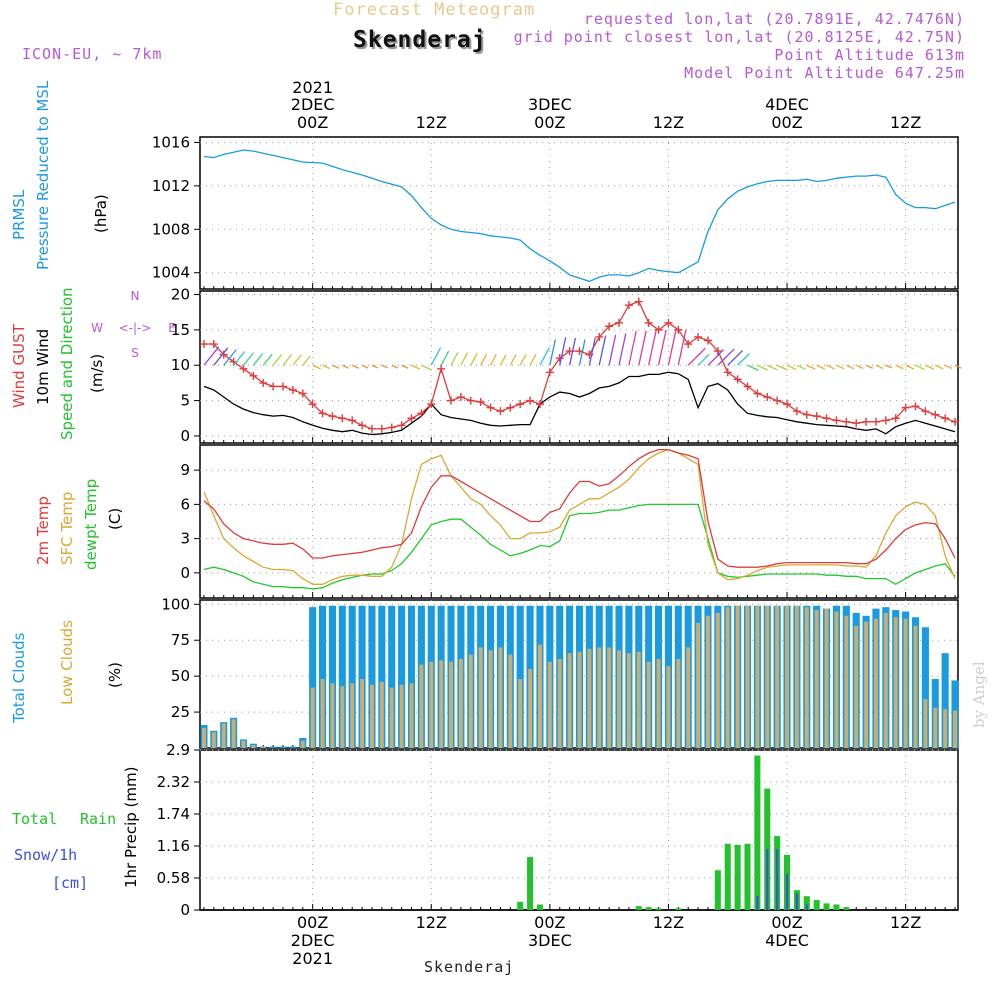 This screenshot has width=1000, height=1000. Describe the element at coordinates (905, 922) in the screenshot. I see `bottom-time-label: 12Z` at that location.